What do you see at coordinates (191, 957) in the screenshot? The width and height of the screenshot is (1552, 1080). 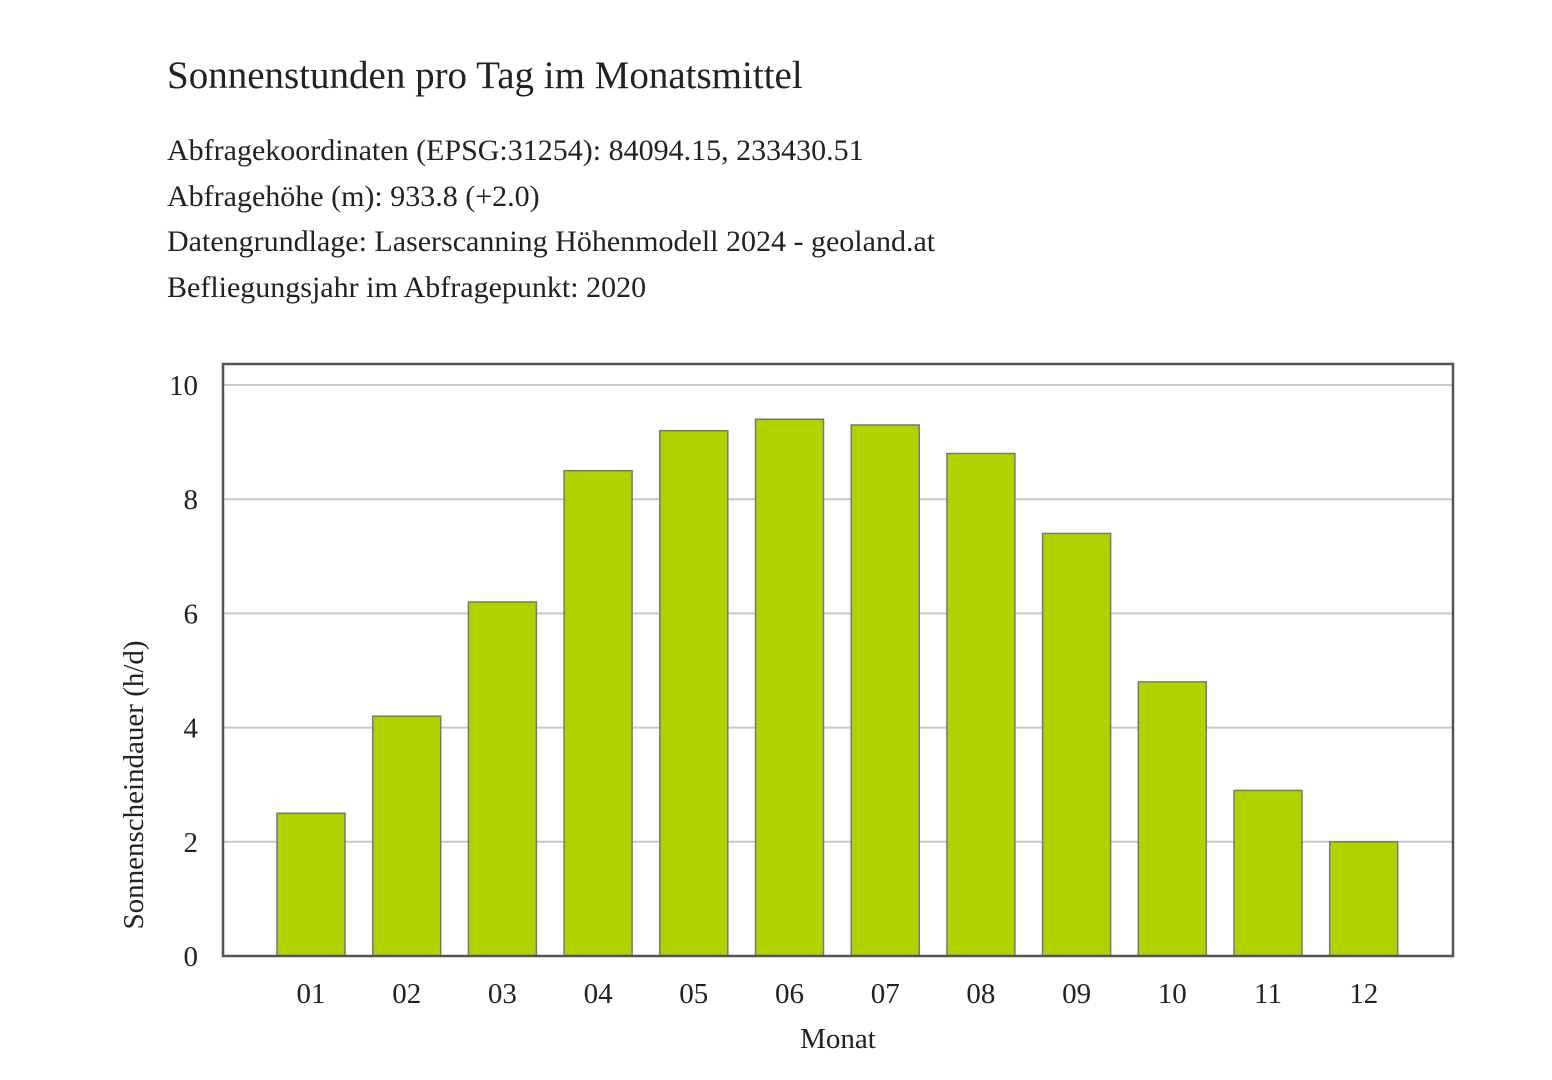 I see `y-tick-label: 0` at bounding box center [191, 957].